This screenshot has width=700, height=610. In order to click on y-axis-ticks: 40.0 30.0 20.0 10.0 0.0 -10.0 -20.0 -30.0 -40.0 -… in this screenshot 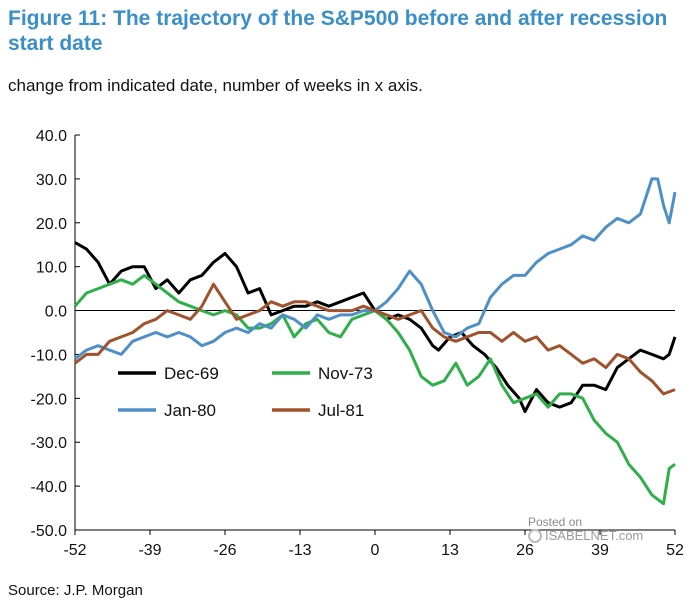, I will do `click(55, 334)`.